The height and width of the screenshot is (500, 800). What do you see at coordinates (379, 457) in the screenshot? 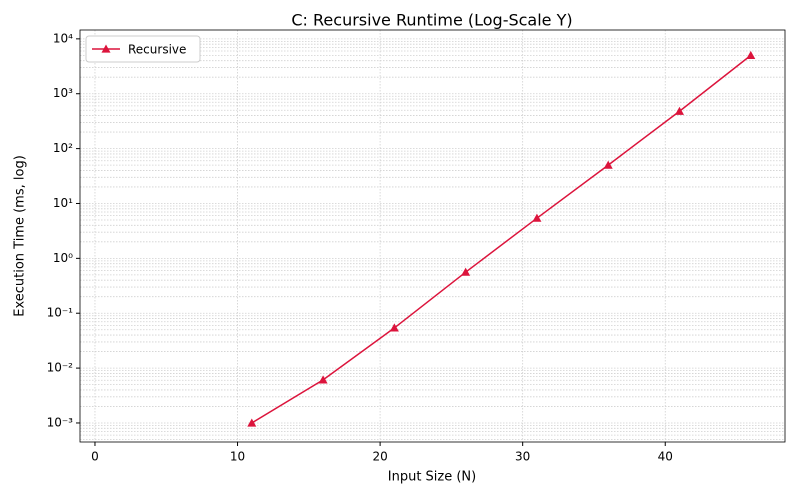
I see `x-tick-label: 20` at bounding box center [379, 457].